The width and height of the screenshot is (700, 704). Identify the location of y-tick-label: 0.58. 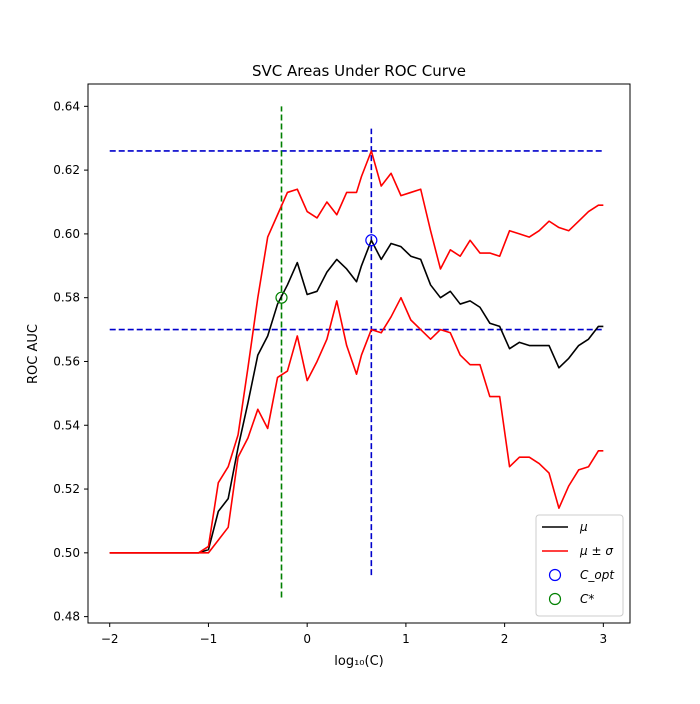
(66, 298).